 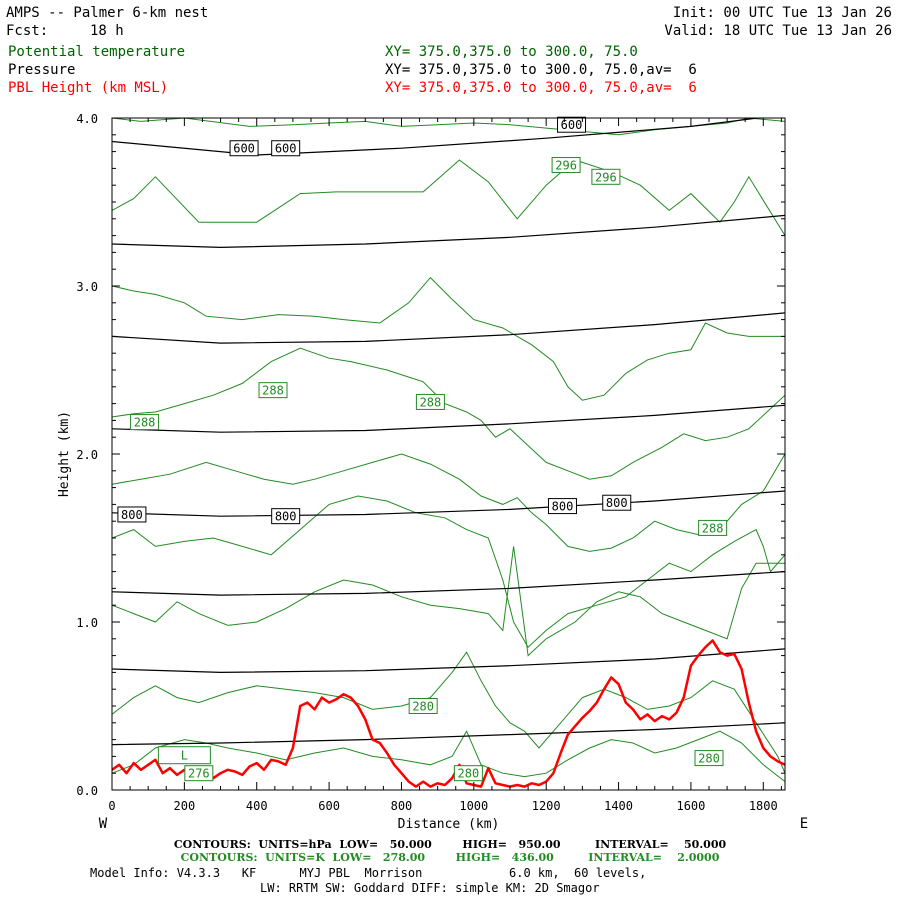 I want to click on field-pressure-name: Pressure, so click(x=42, y=70).